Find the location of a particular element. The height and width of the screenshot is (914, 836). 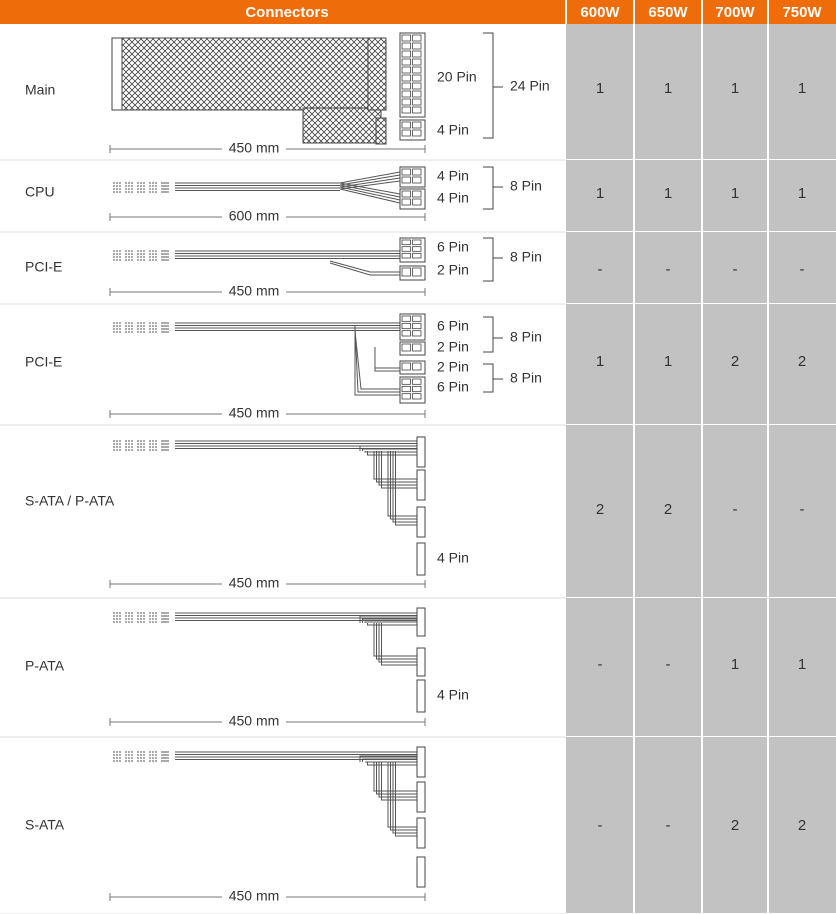

cable-length: 600 mm is located at coordinates (254, 216).